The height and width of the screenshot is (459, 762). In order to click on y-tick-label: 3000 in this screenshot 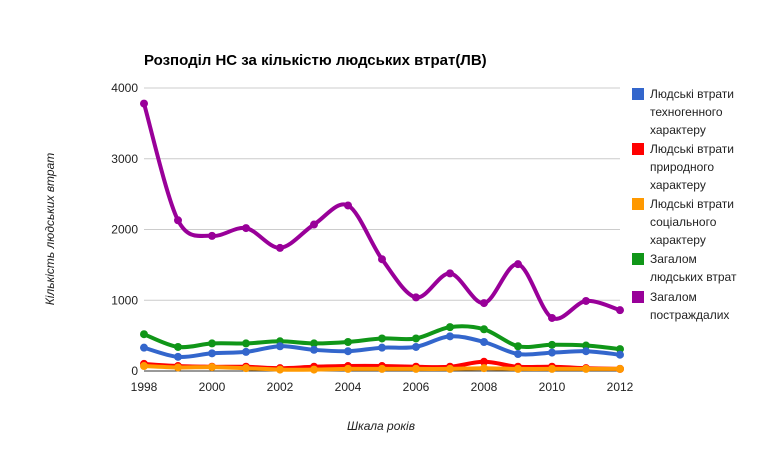, I will do `click(124, 159)`.